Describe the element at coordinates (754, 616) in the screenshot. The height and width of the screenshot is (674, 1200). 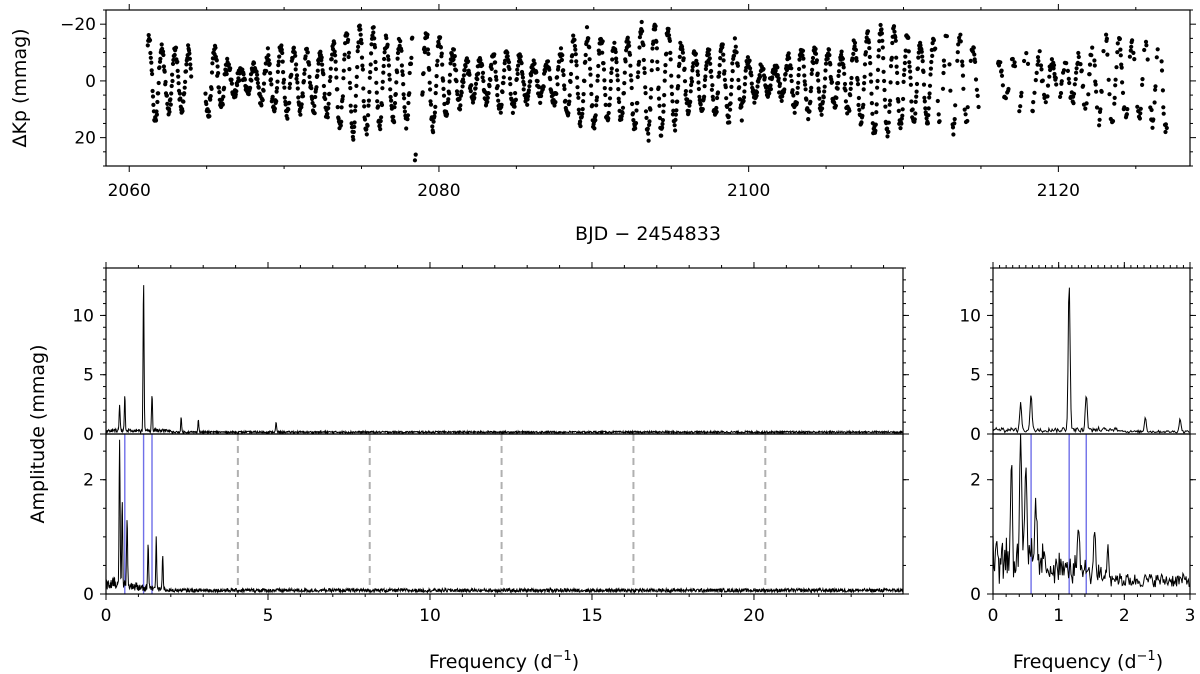
I see `frequency-x-tick-label: 20` at that location.